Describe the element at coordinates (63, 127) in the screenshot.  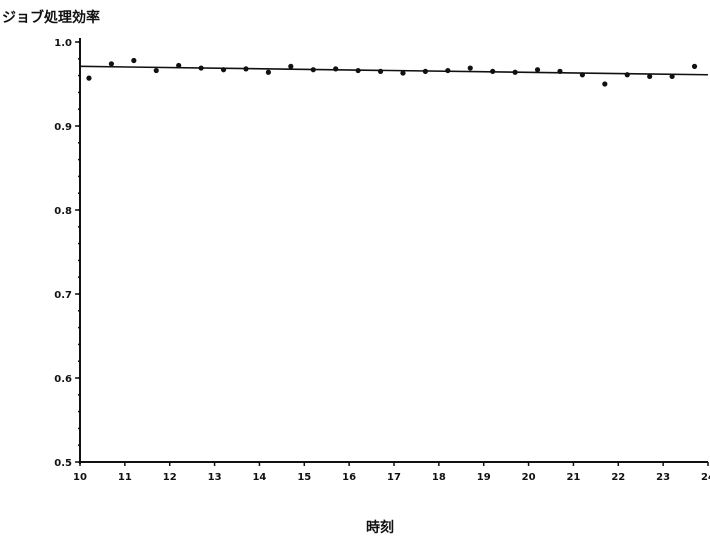
I see `y-tick-label: 0.9` at that location.